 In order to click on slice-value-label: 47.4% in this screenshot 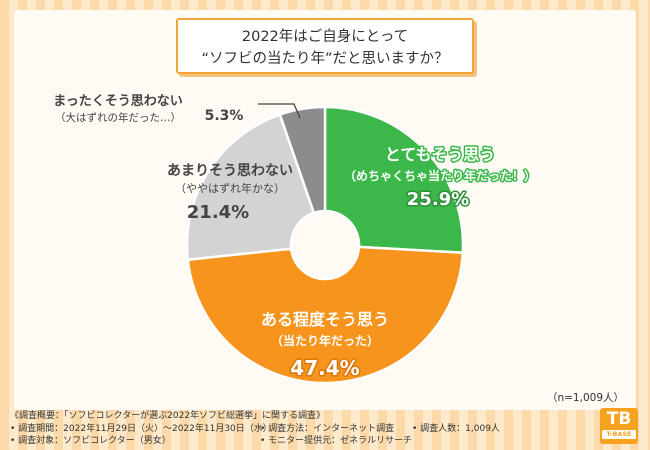, I will do `click(324, 368)`.